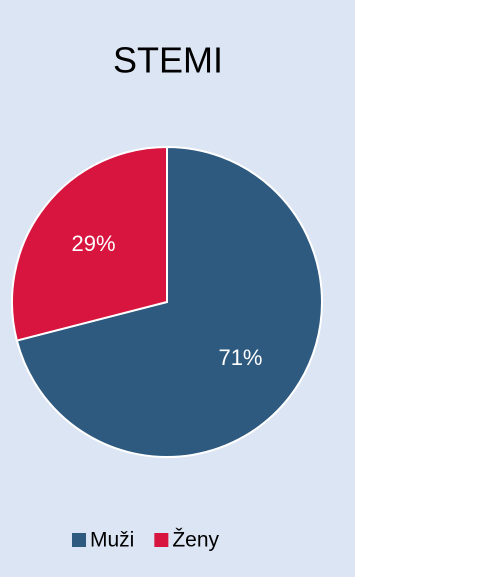  I want to click on legend-label: Muži, so click(112, 540).